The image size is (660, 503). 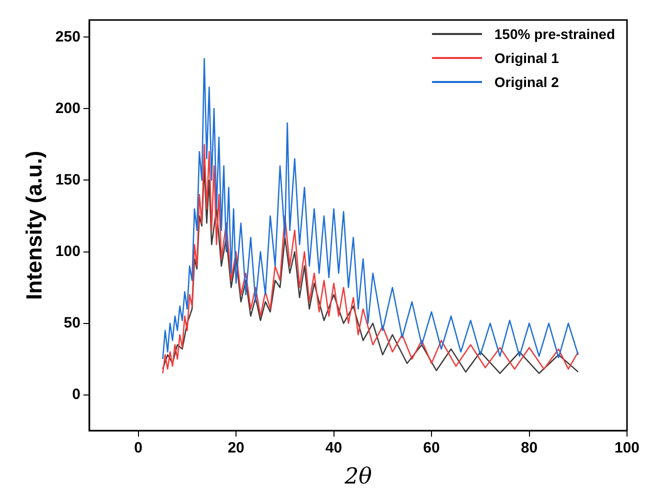 I want to click on x-tick-label: 20, so click(x=236, y=448).